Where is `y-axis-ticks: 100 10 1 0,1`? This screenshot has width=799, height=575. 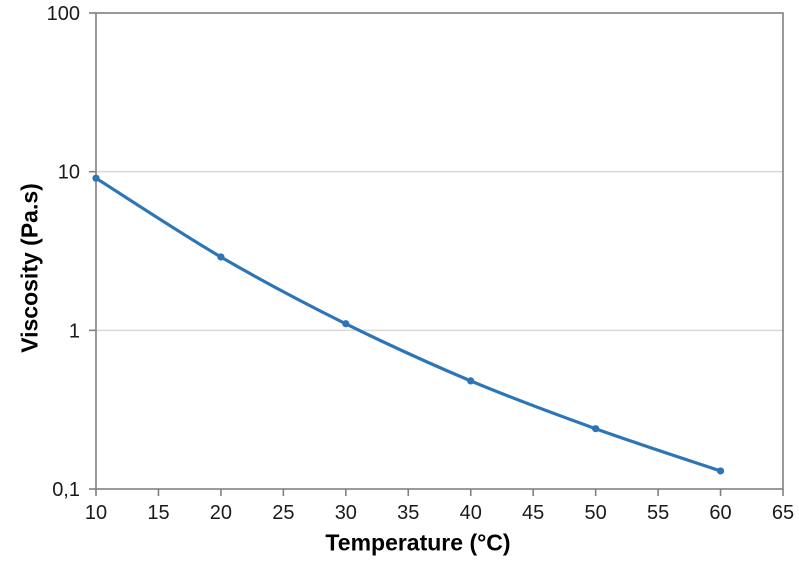 y-axis-ticks: 100 10 1 0,1 is located at coordinates (71, 252).